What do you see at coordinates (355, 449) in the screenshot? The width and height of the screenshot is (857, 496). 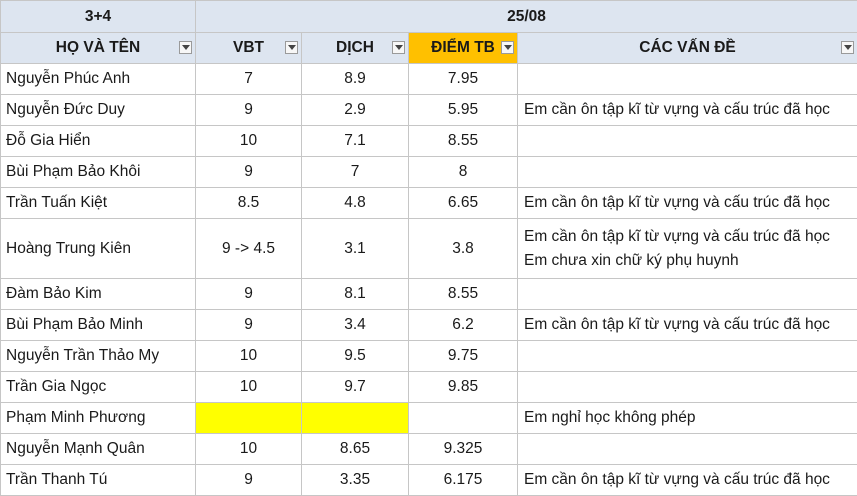 I see `dich-score-cell: 8.65` at bounding box center [355, 449].